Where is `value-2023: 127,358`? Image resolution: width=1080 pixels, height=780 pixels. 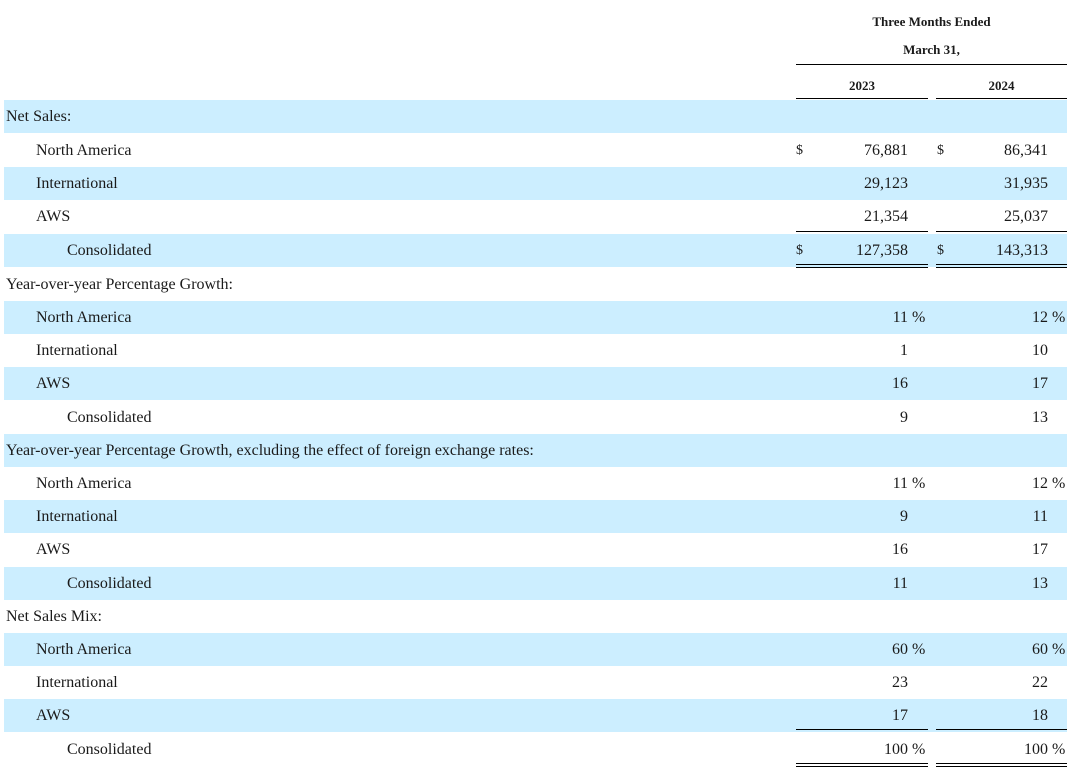 value-2023: 127,358 is located at coordinates (882, 250).